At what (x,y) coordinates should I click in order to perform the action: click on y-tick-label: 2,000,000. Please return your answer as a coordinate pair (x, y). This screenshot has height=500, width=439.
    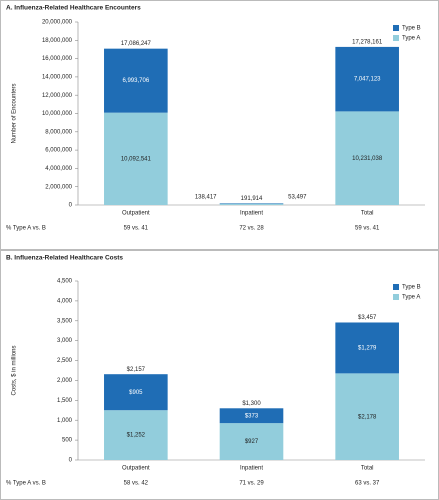
    Looking at the image, I should click on (58, 187).